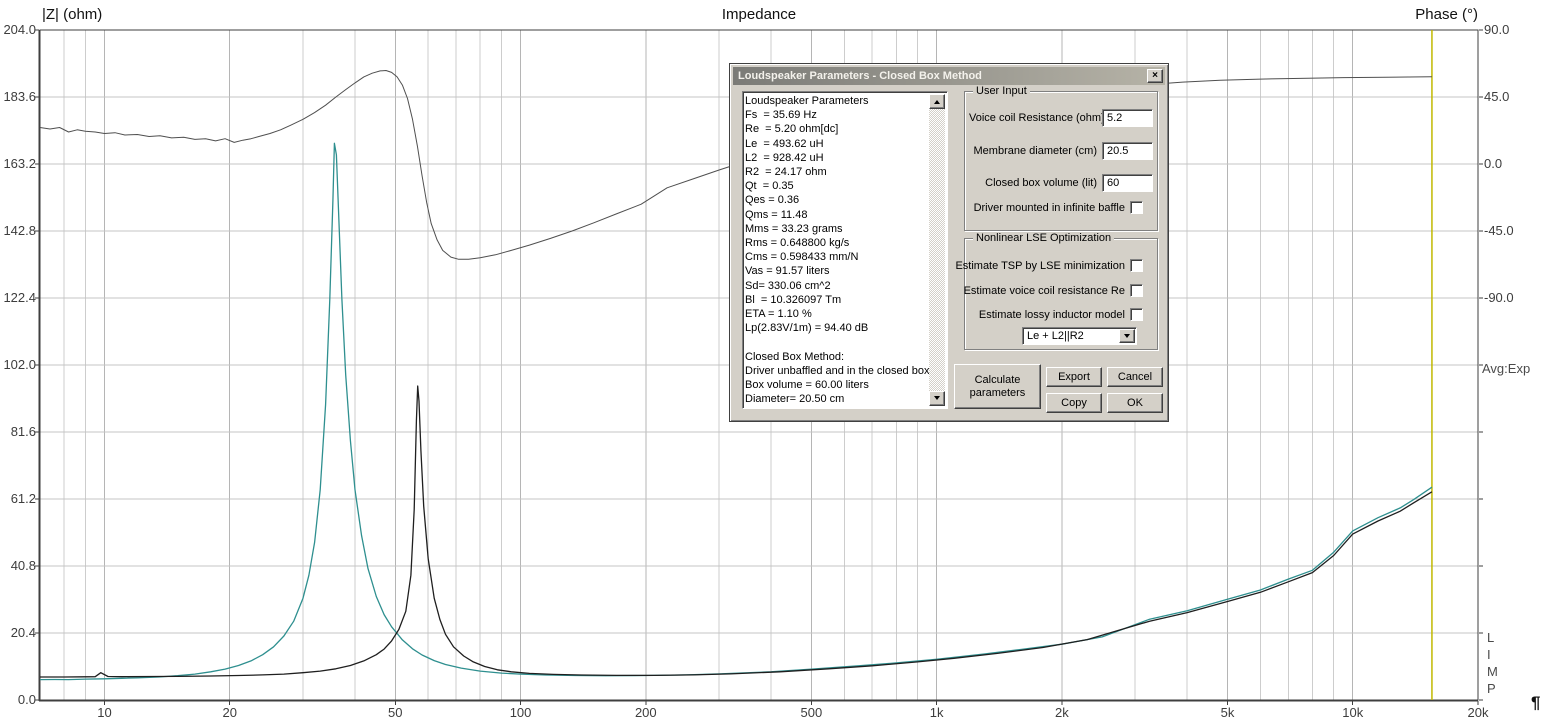 Image resolution: width=1557 pixels, height=726 pixels. Describe the element at coordinates (776, 214) in the screenshot. I see `parameter-line: Qms = 11.48` at that location.